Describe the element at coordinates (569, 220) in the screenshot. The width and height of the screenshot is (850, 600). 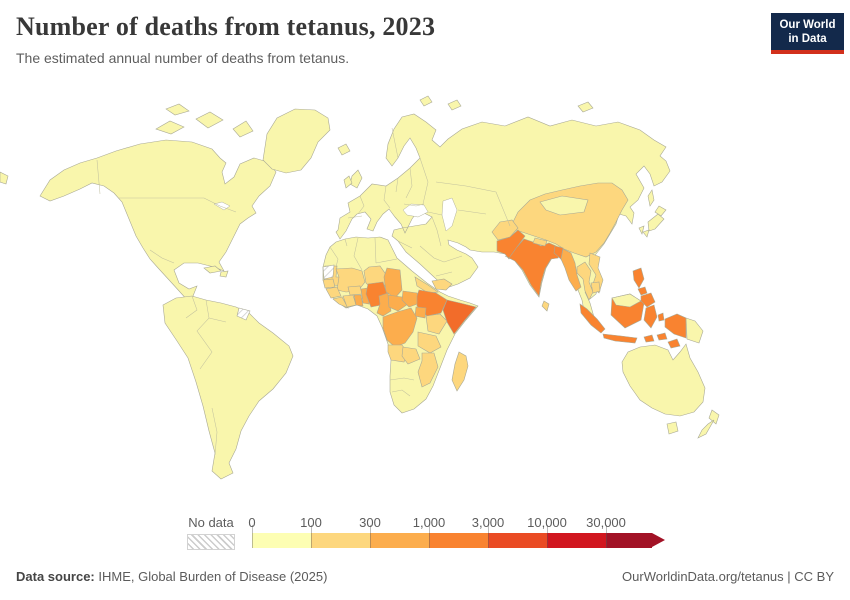
I see `country-china` at that location.